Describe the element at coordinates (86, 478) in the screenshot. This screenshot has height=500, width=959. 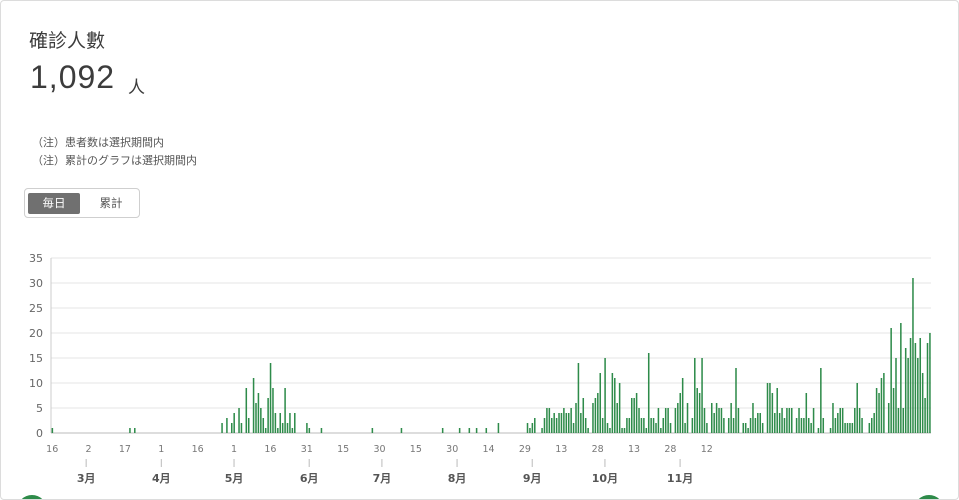
I see `month-label: 3月` at that location.